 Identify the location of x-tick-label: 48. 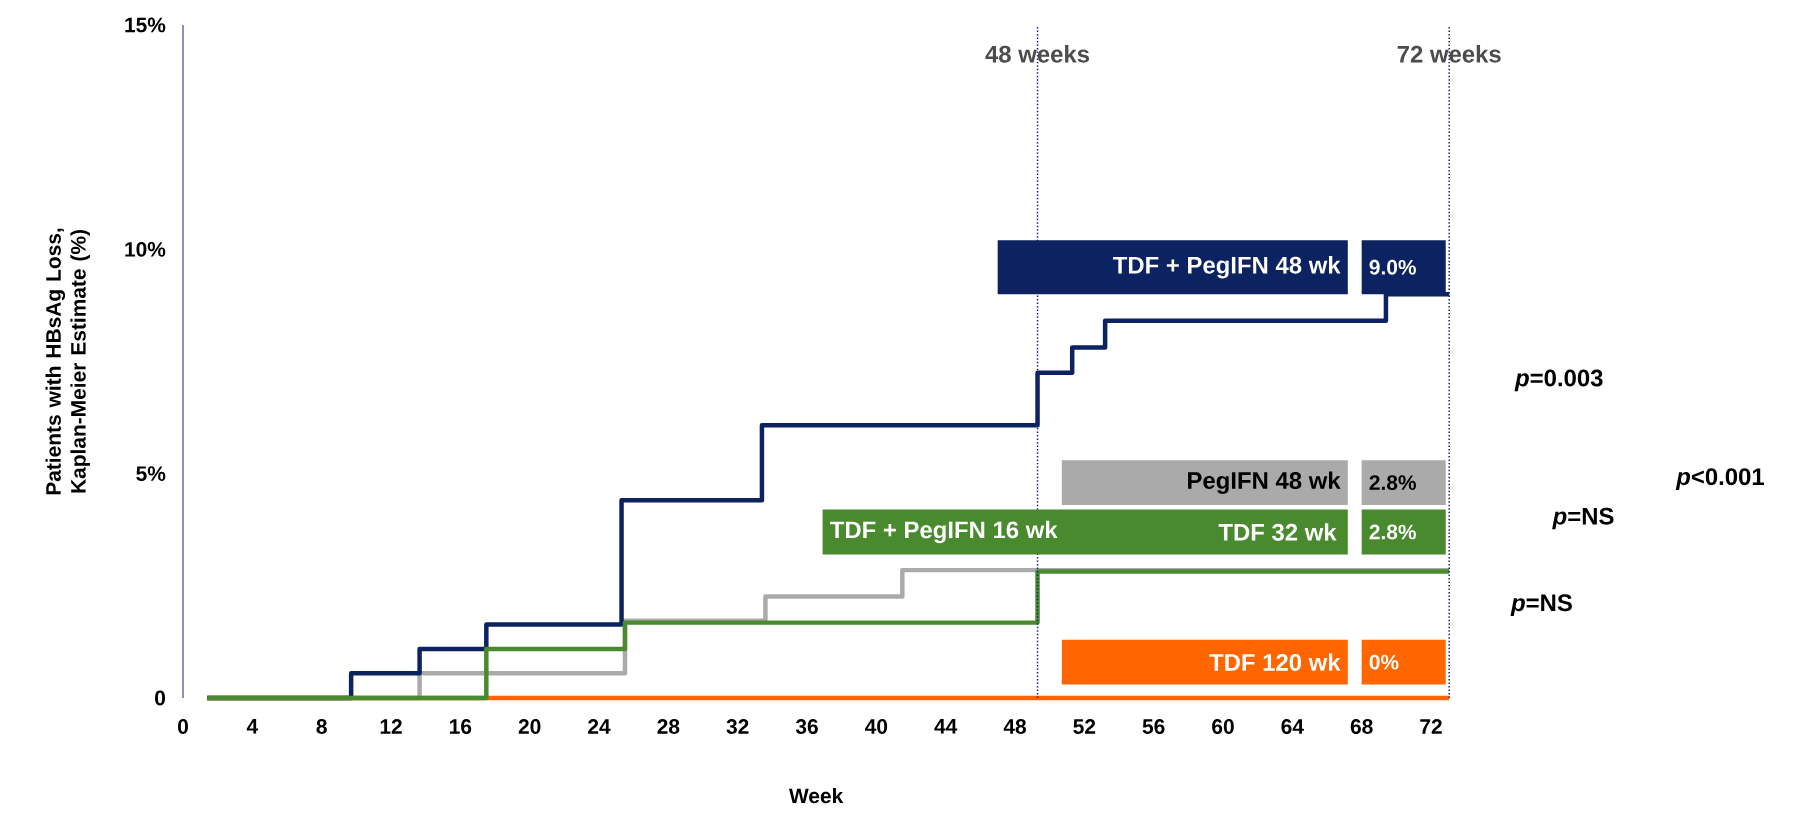
(1014, 726).